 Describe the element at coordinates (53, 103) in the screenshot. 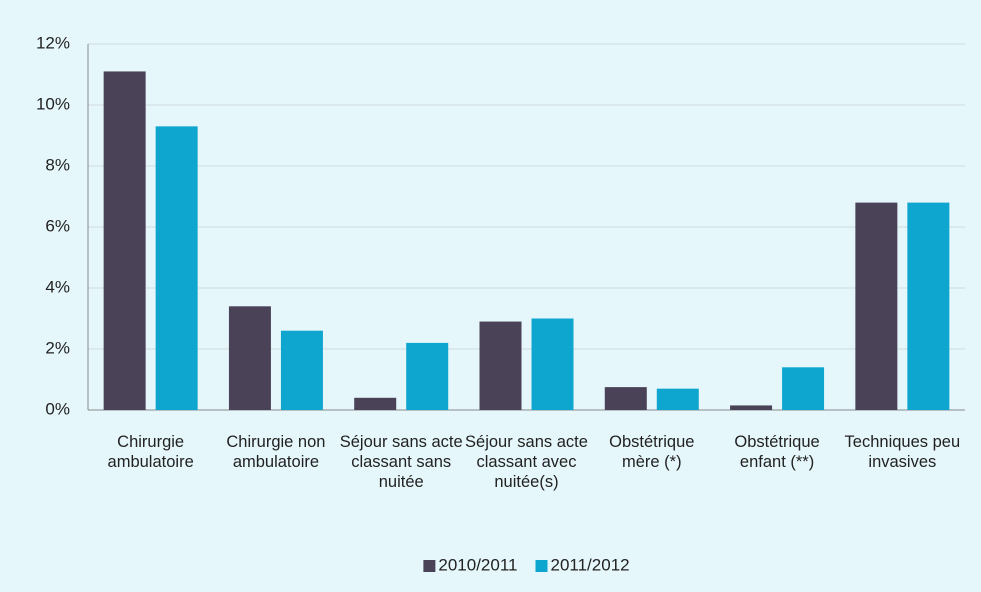

I see `y-tick-label: 10%` at that location.